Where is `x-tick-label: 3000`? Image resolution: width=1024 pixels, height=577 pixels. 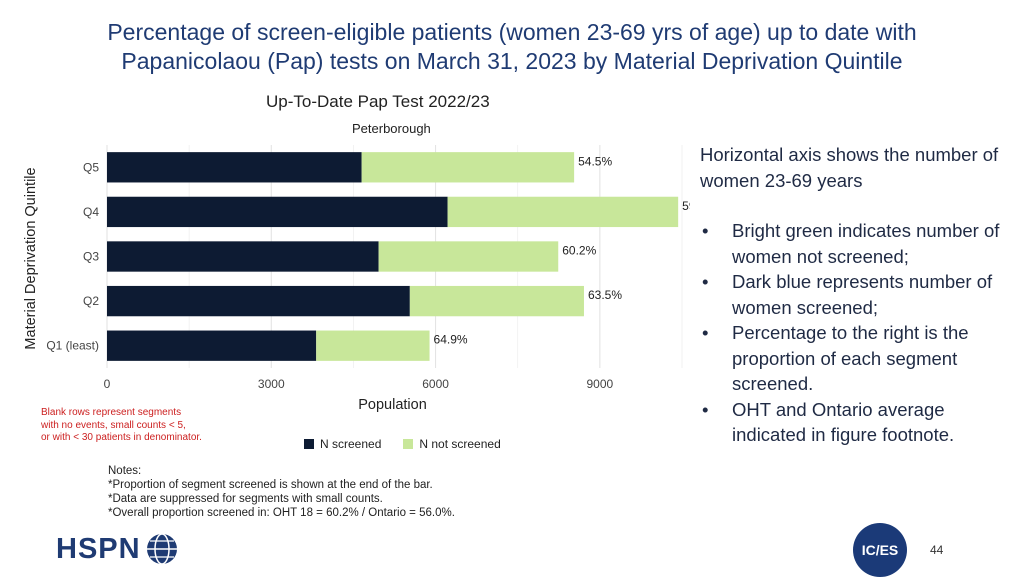
x-tick-label: 3000 is located at coordinates (271, 384).